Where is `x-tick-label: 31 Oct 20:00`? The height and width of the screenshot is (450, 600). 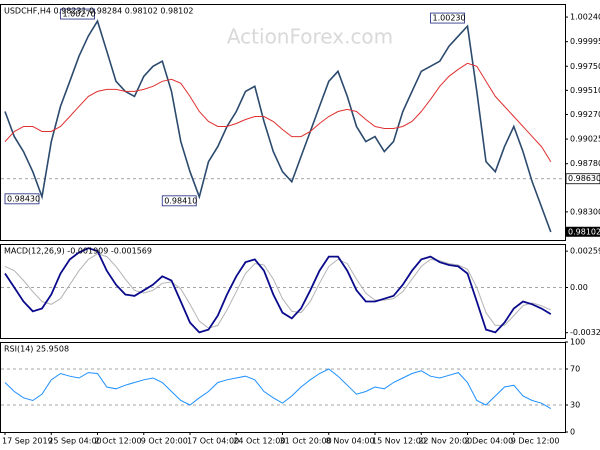 x-tick-label: 31 Oct 20:00 is located at coordinates (306, 441).